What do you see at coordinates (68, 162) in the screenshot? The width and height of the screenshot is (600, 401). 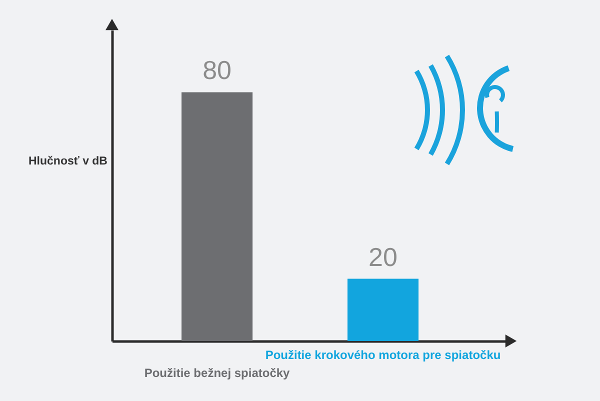 I see `y-axis-title: Hlučnosť v dB` at bounding box center [68, 162].